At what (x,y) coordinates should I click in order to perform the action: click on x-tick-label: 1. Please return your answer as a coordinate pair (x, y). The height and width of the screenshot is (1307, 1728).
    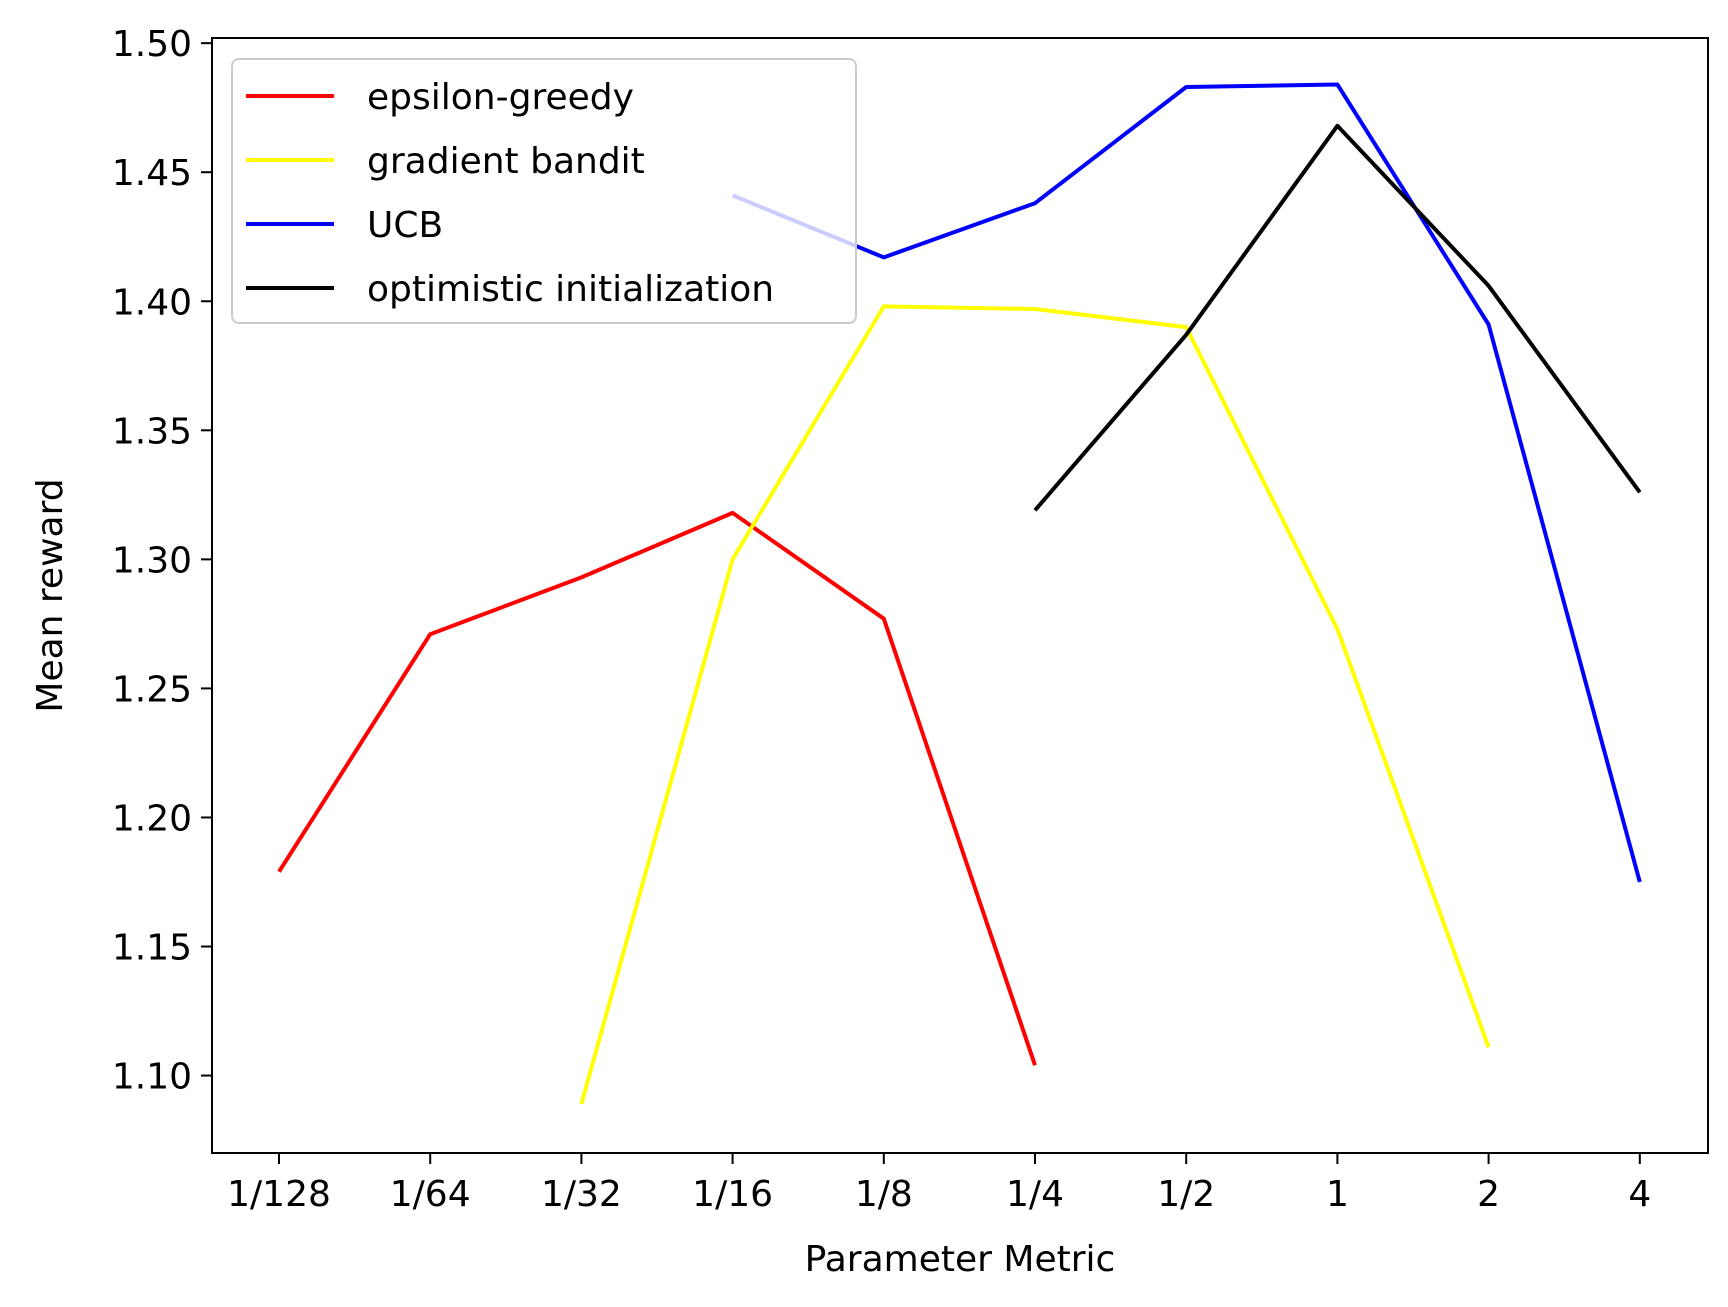
    Looking at the image, I should click on (1337, 1194).